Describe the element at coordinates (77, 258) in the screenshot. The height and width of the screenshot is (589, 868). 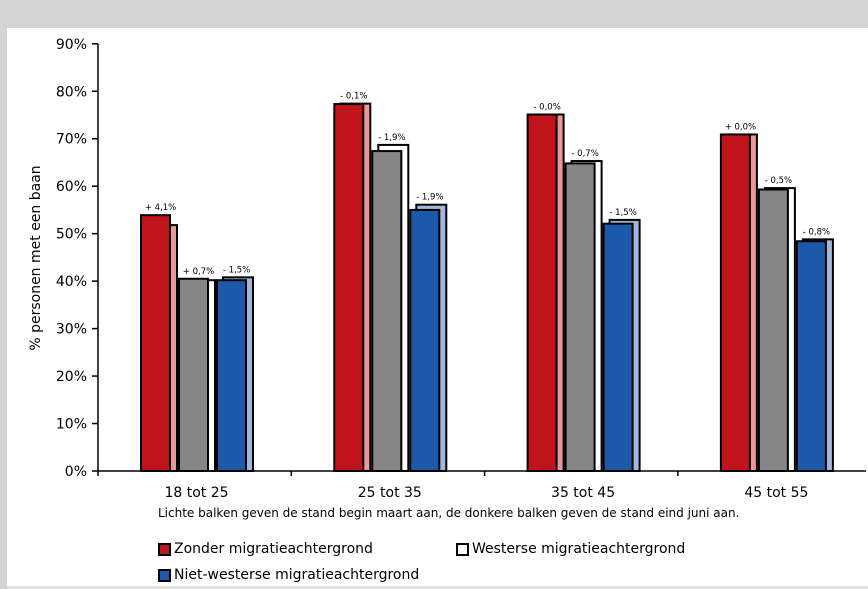
I see `y-axis: 0% 10% 20% 30% 40% 50% 60% 70% 80% 90%` at that location.